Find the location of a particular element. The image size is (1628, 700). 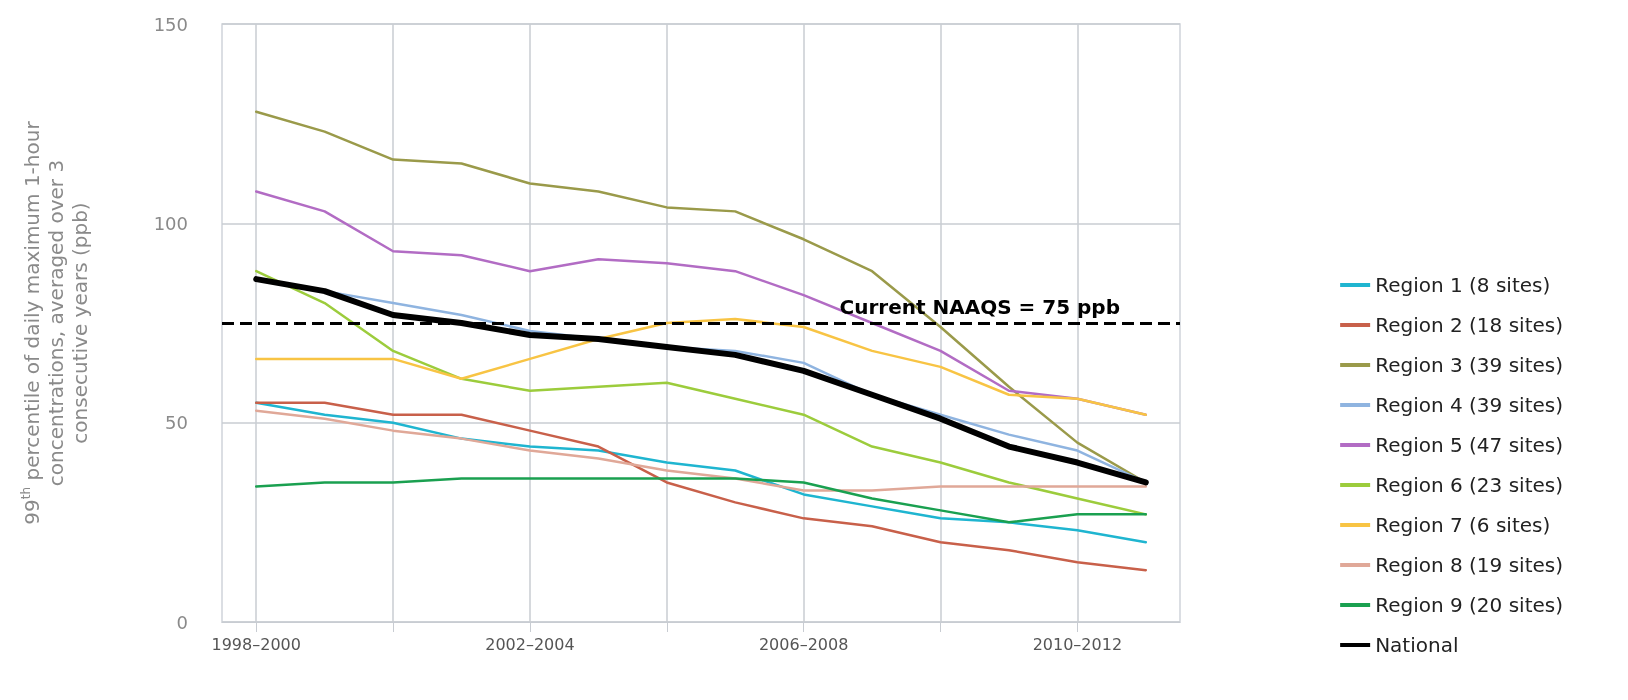

y-tick-label: 0 is located at coordinates (182, 622).